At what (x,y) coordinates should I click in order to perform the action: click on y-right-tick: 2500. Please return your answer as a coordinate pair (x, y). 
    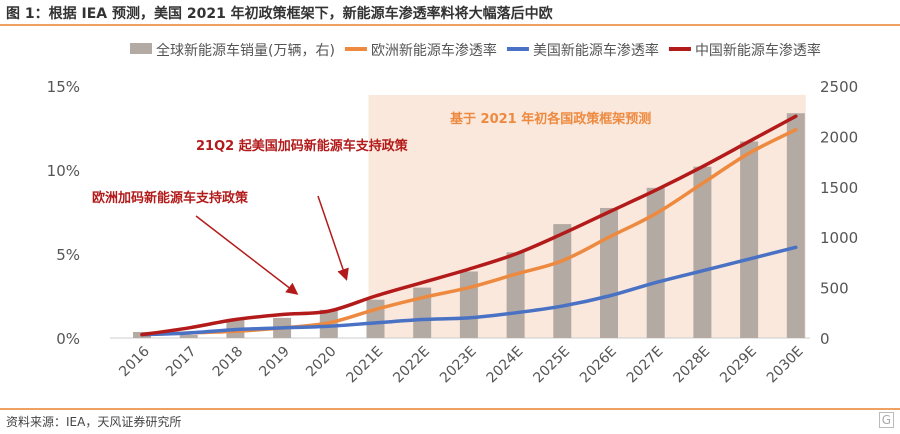
    Looking at the image, I should click on (839, 87).